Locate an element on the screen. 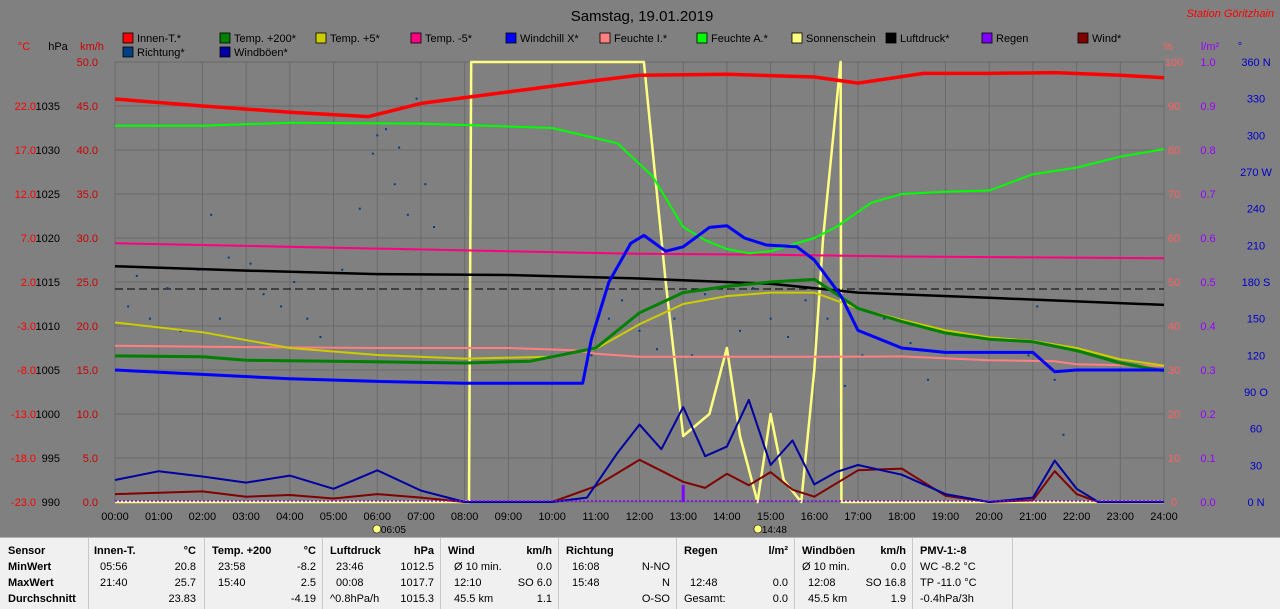 The image size is (1280, 609). left-axis-tick-label: 1030 is located at coordinates (48, 151).